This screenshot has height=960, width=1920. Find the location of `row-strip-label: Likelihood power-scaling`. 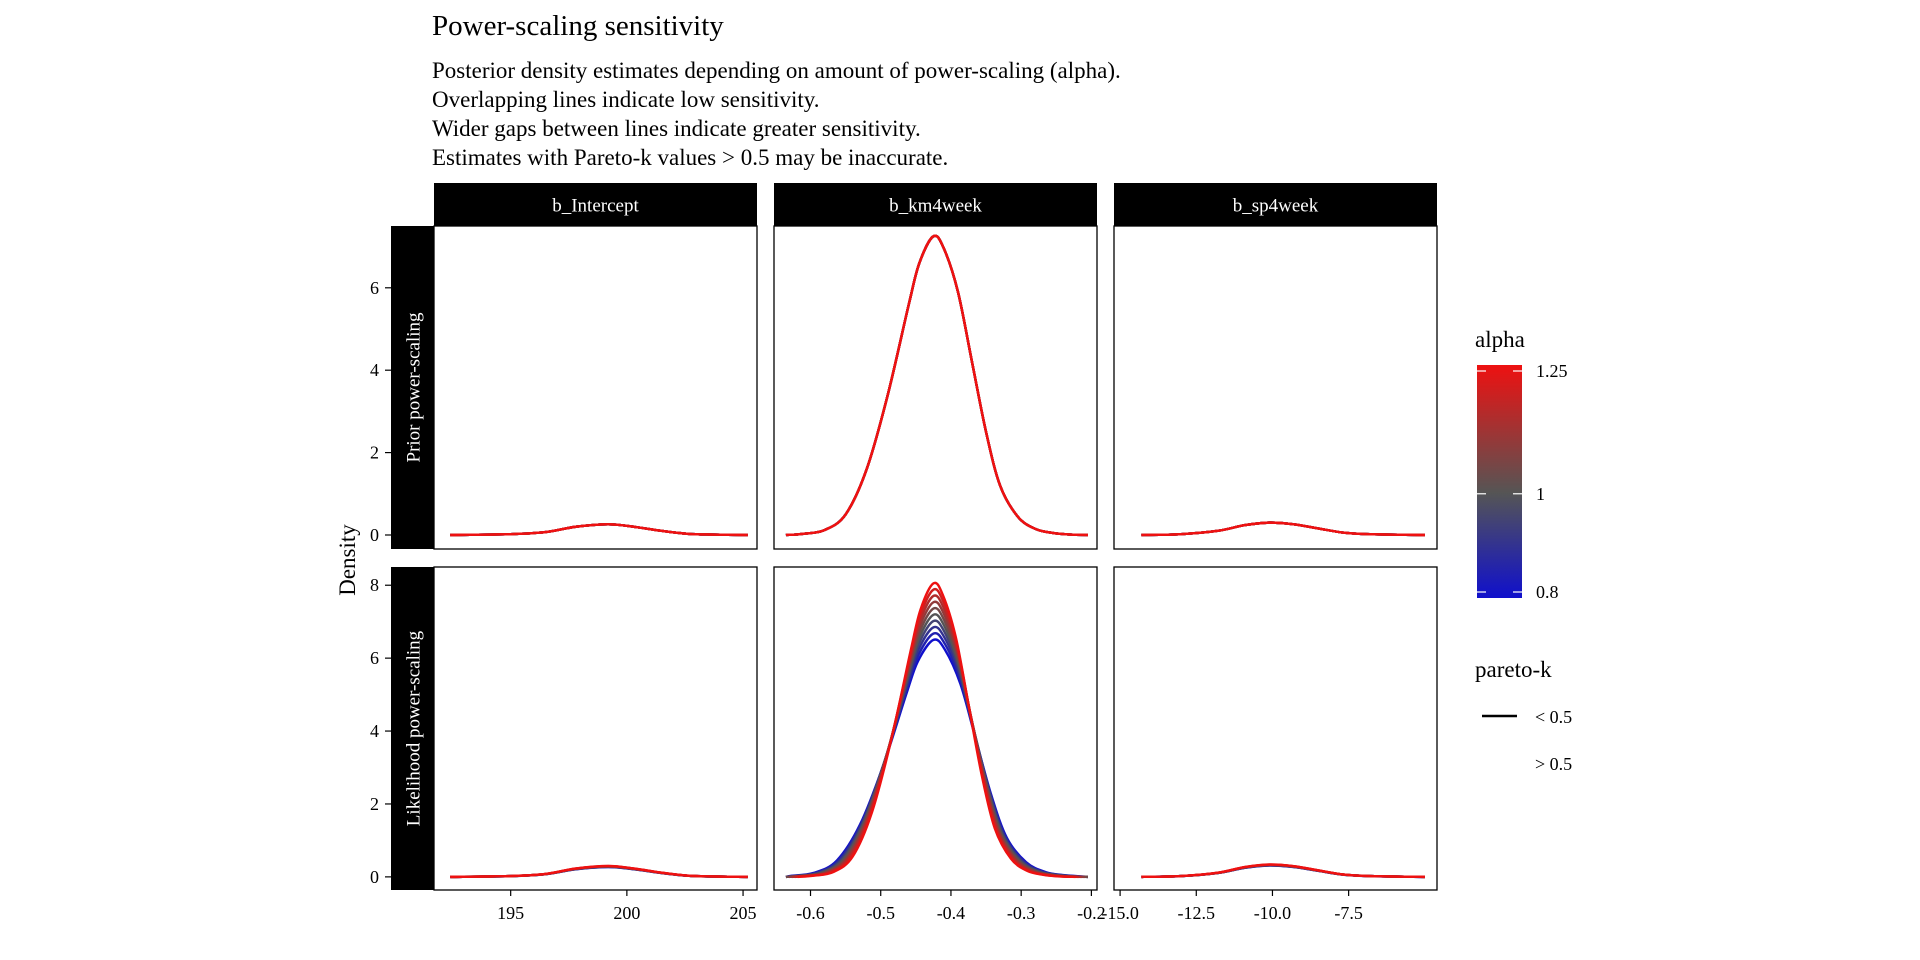

row-strip-label: Likelihood power-scaling is located at coordinates (414, 728).